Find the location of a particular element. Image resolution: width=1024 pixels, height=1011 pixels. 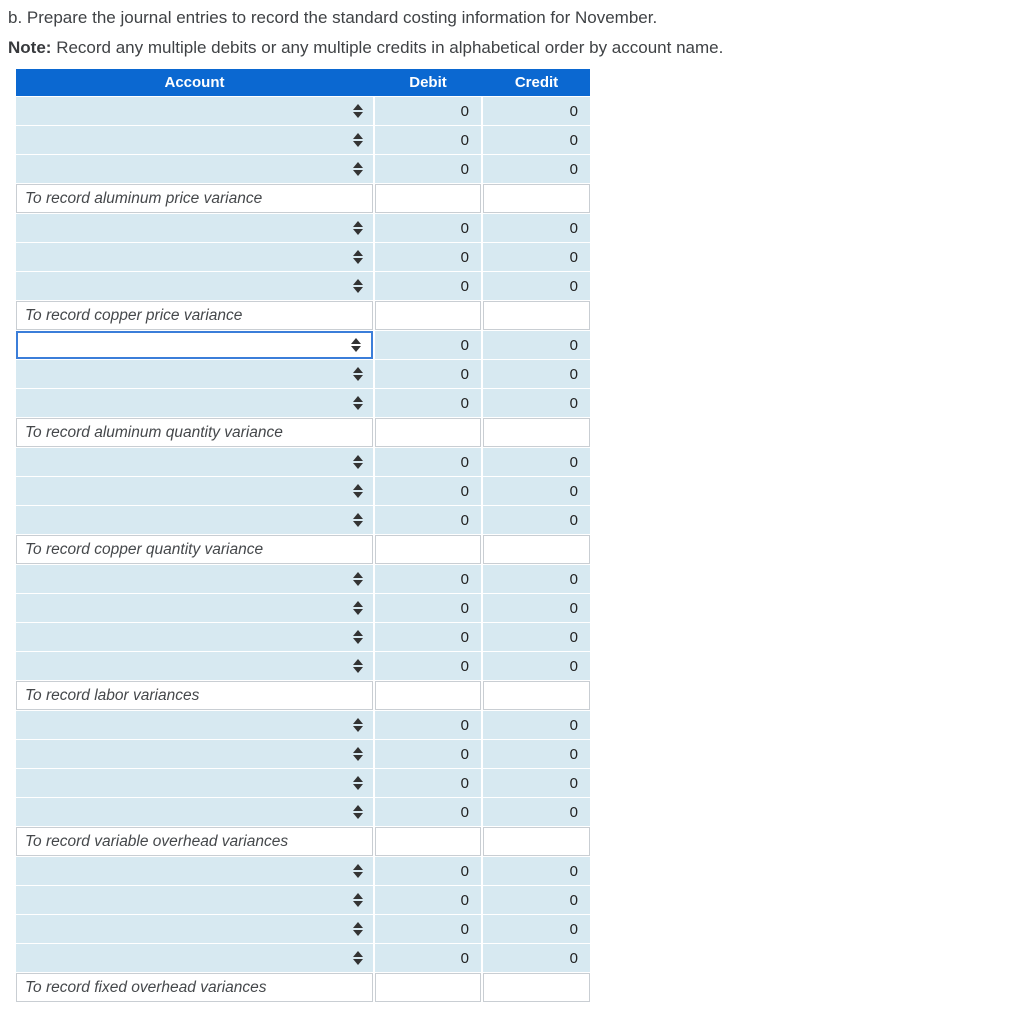

memo-credit-cell is located at coordinates (536, 695).